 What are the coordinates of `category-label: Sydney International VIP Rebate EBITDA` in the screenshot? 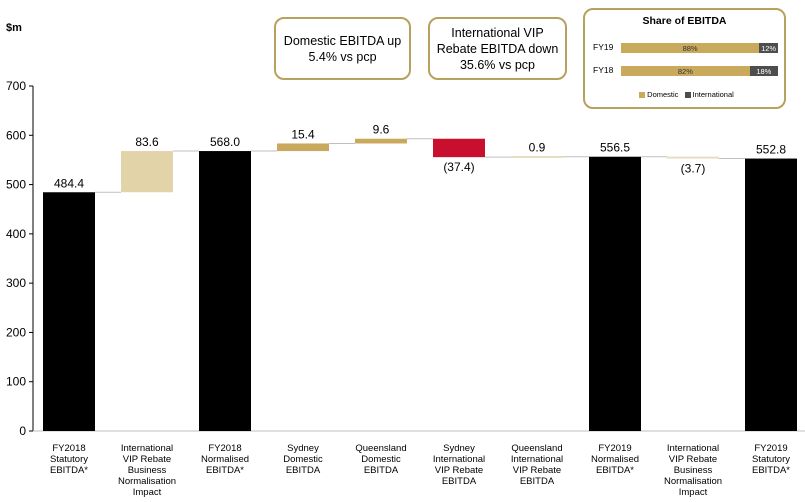 It's located at (459, 465).